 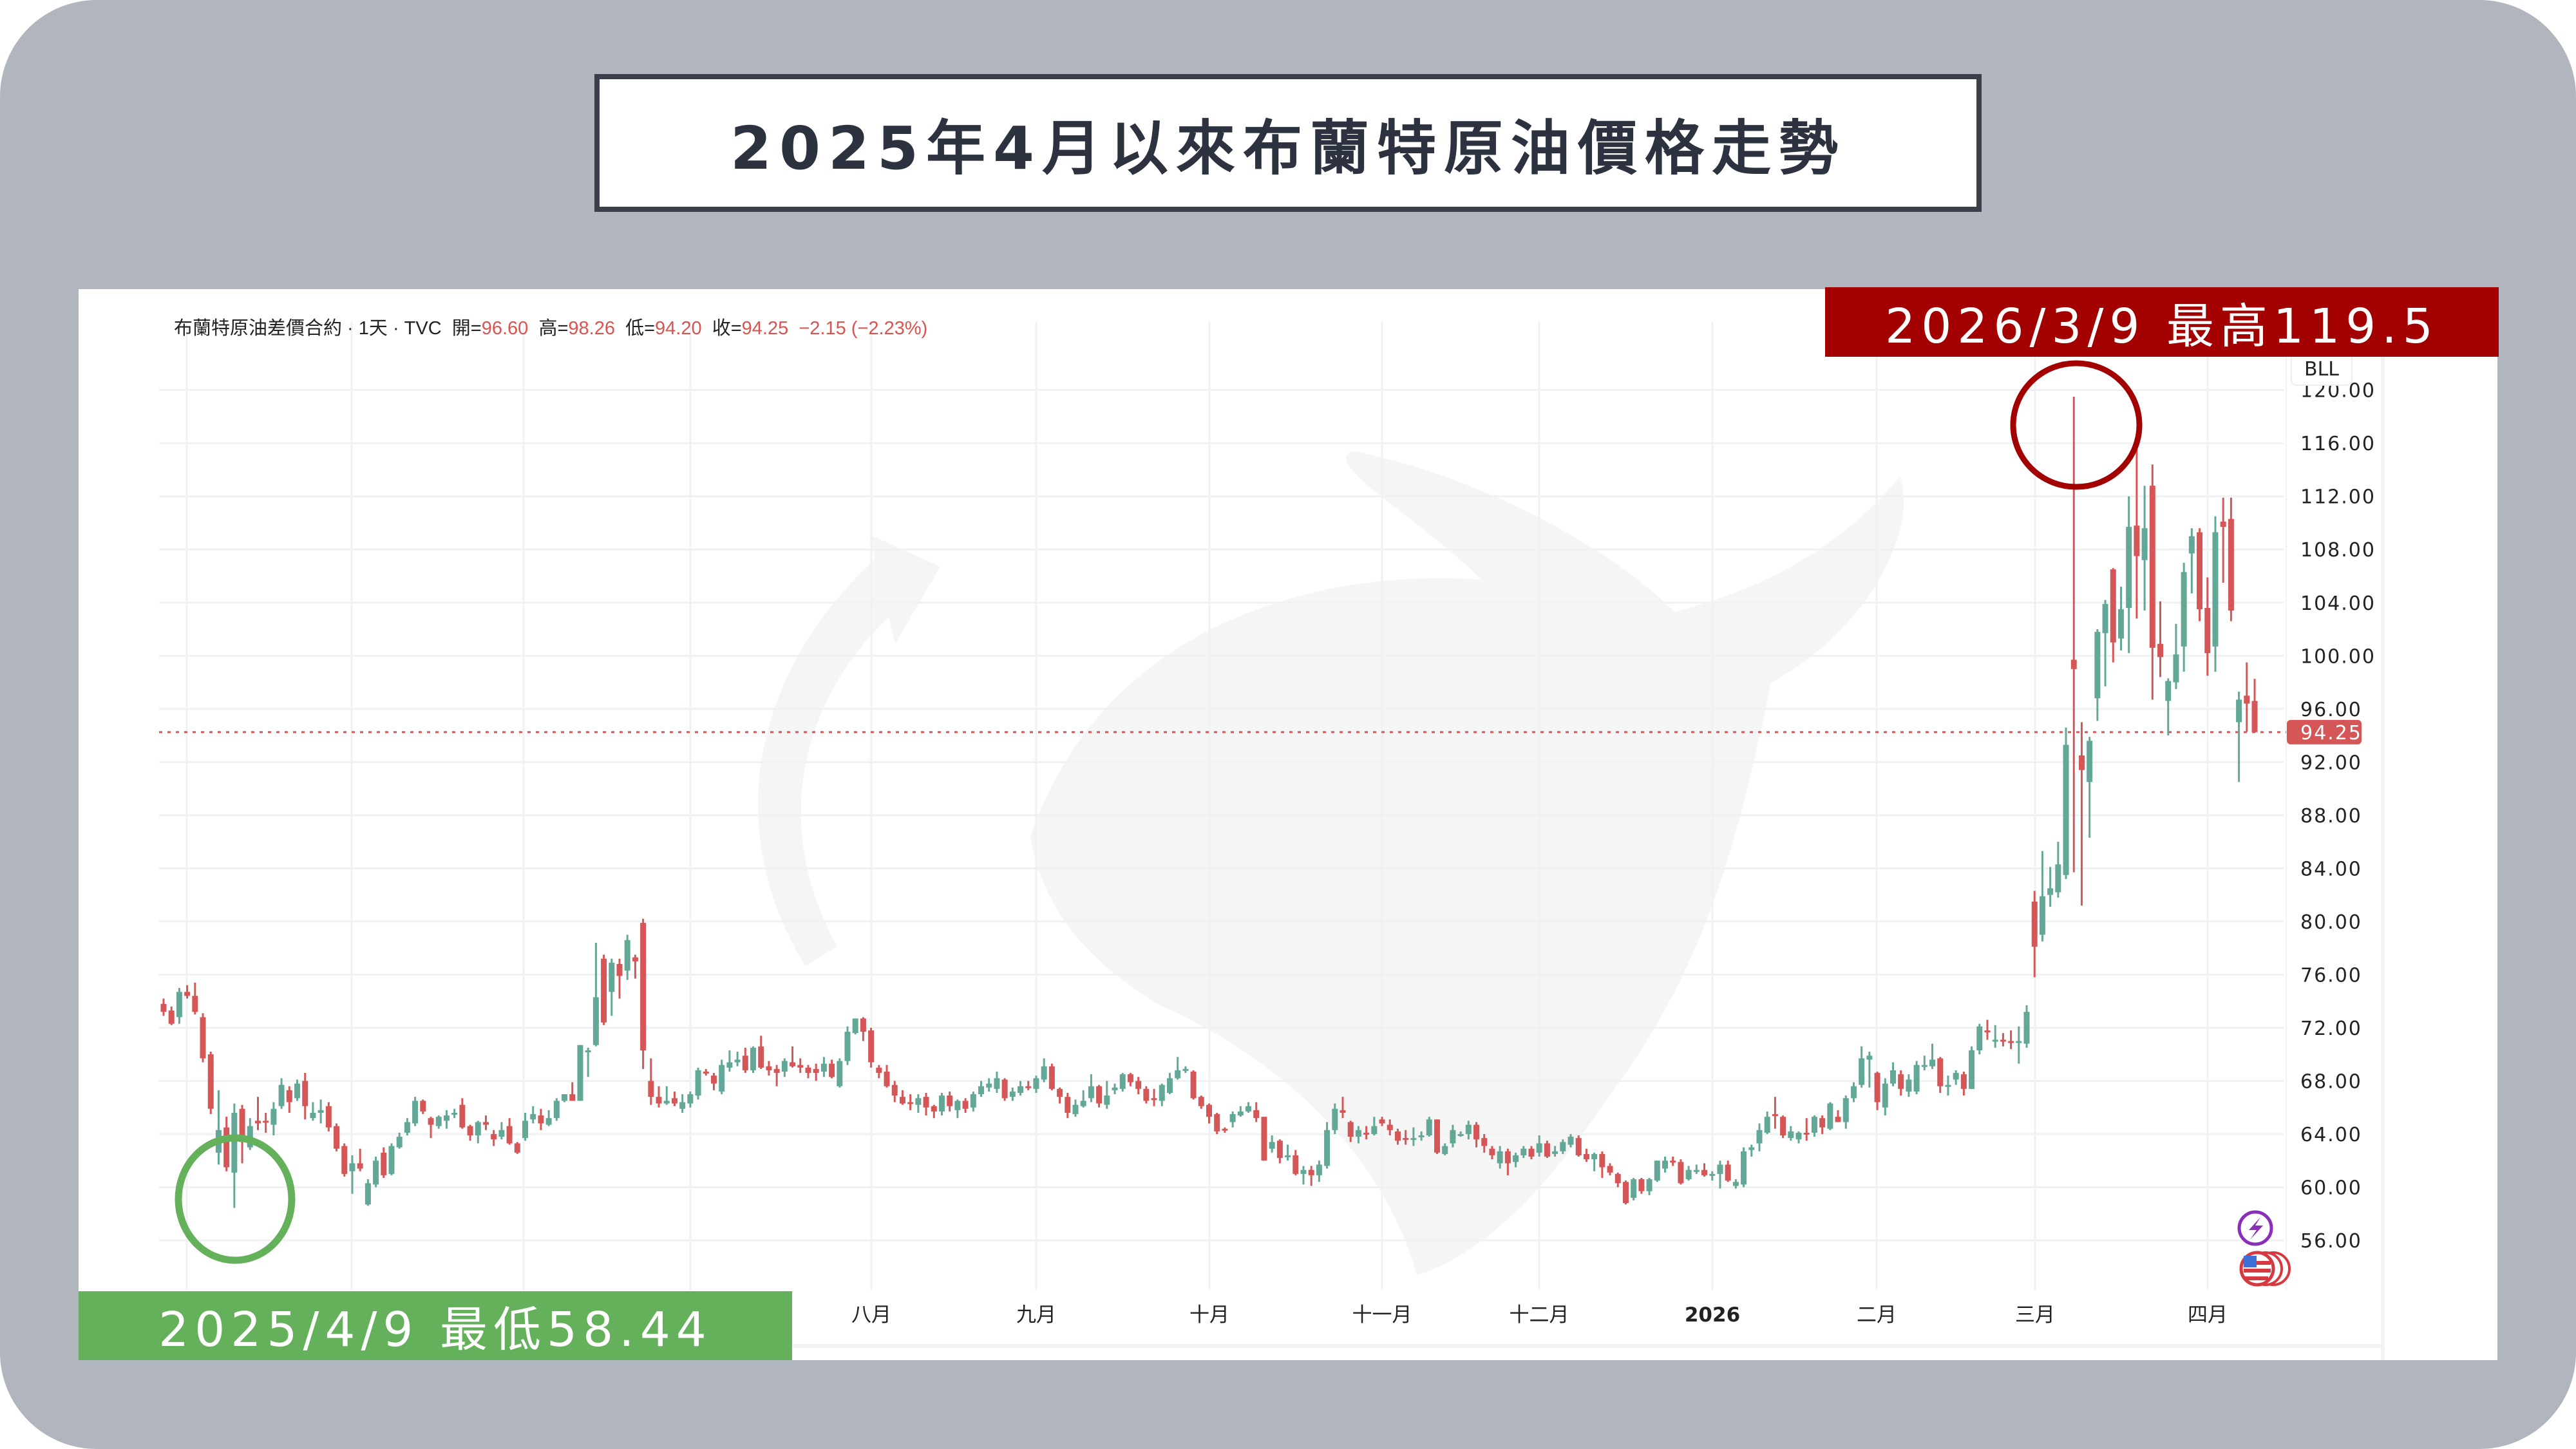 I want to click on y-tick-label: 84.00, so click(x=2331, y=869).